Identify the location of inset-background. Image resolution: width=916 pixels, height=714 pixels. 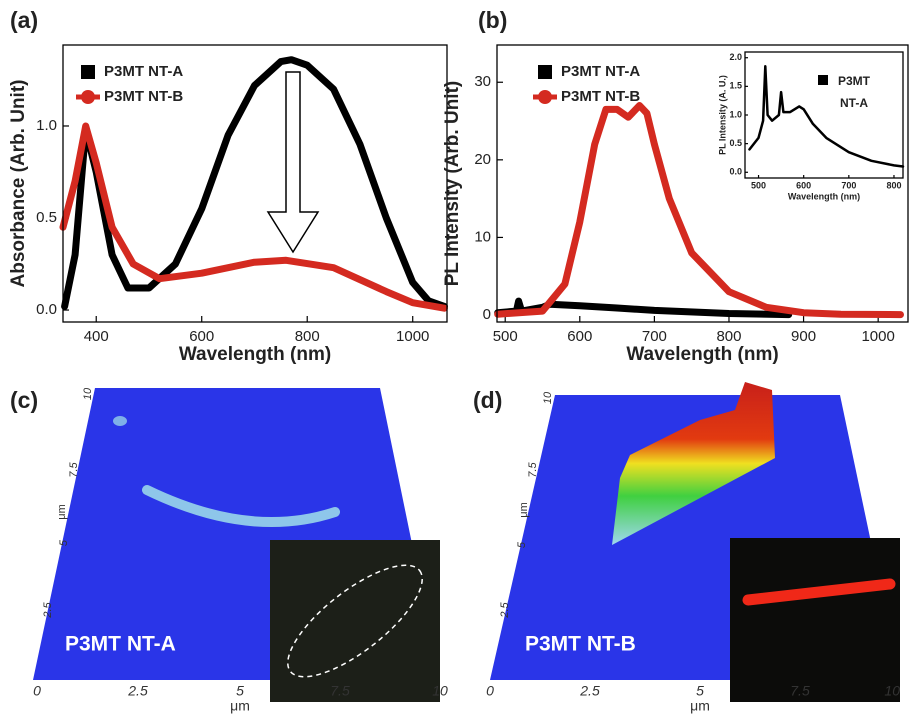
(824, 115).